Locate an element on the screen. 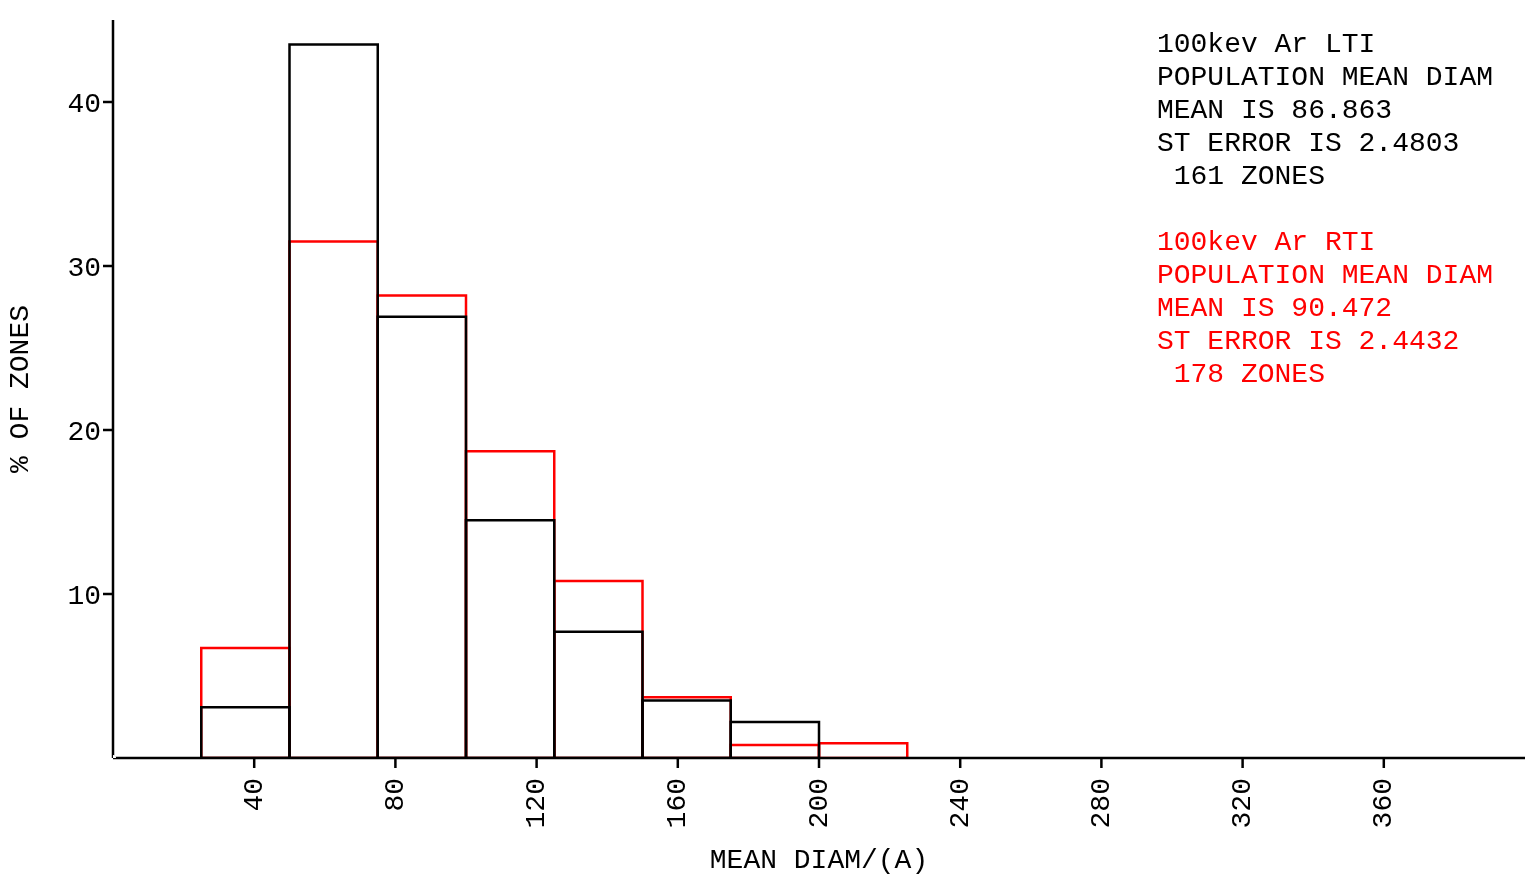  annotation: 161 ZONES is located at coordinates (1249, 176).